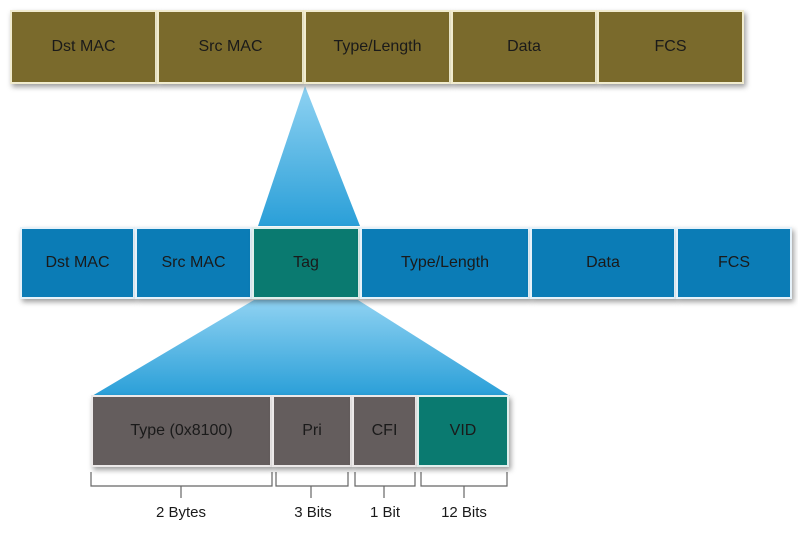 This screenshot has height=537, width=798. I want to click on bracket-vid, so click(464, 485).